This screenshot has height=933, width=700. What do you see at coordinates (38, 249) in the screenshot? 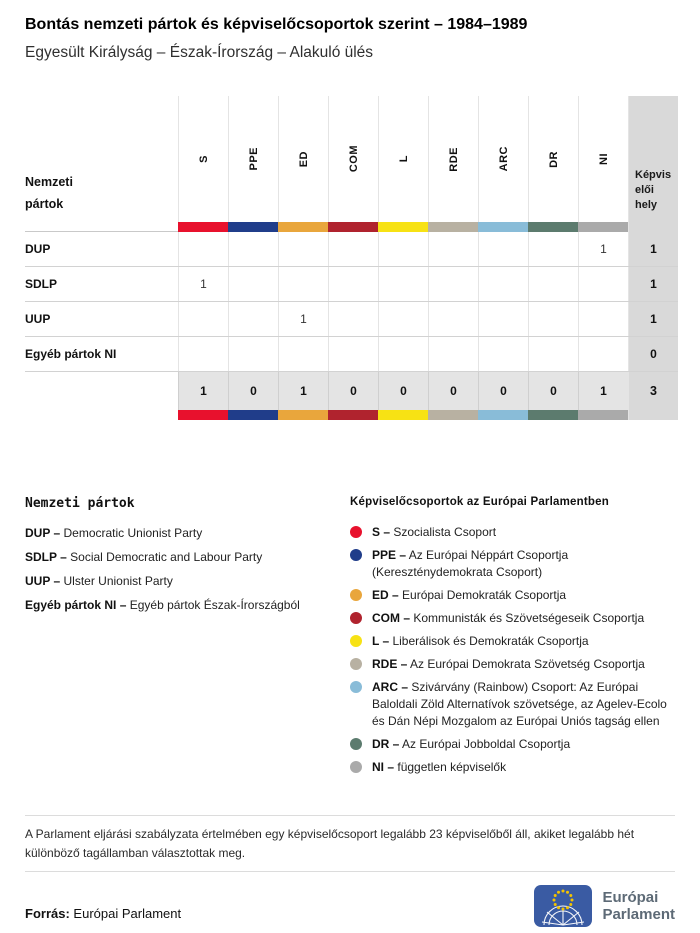
I see `row-label: DUP` at bounding box center [38, 249].